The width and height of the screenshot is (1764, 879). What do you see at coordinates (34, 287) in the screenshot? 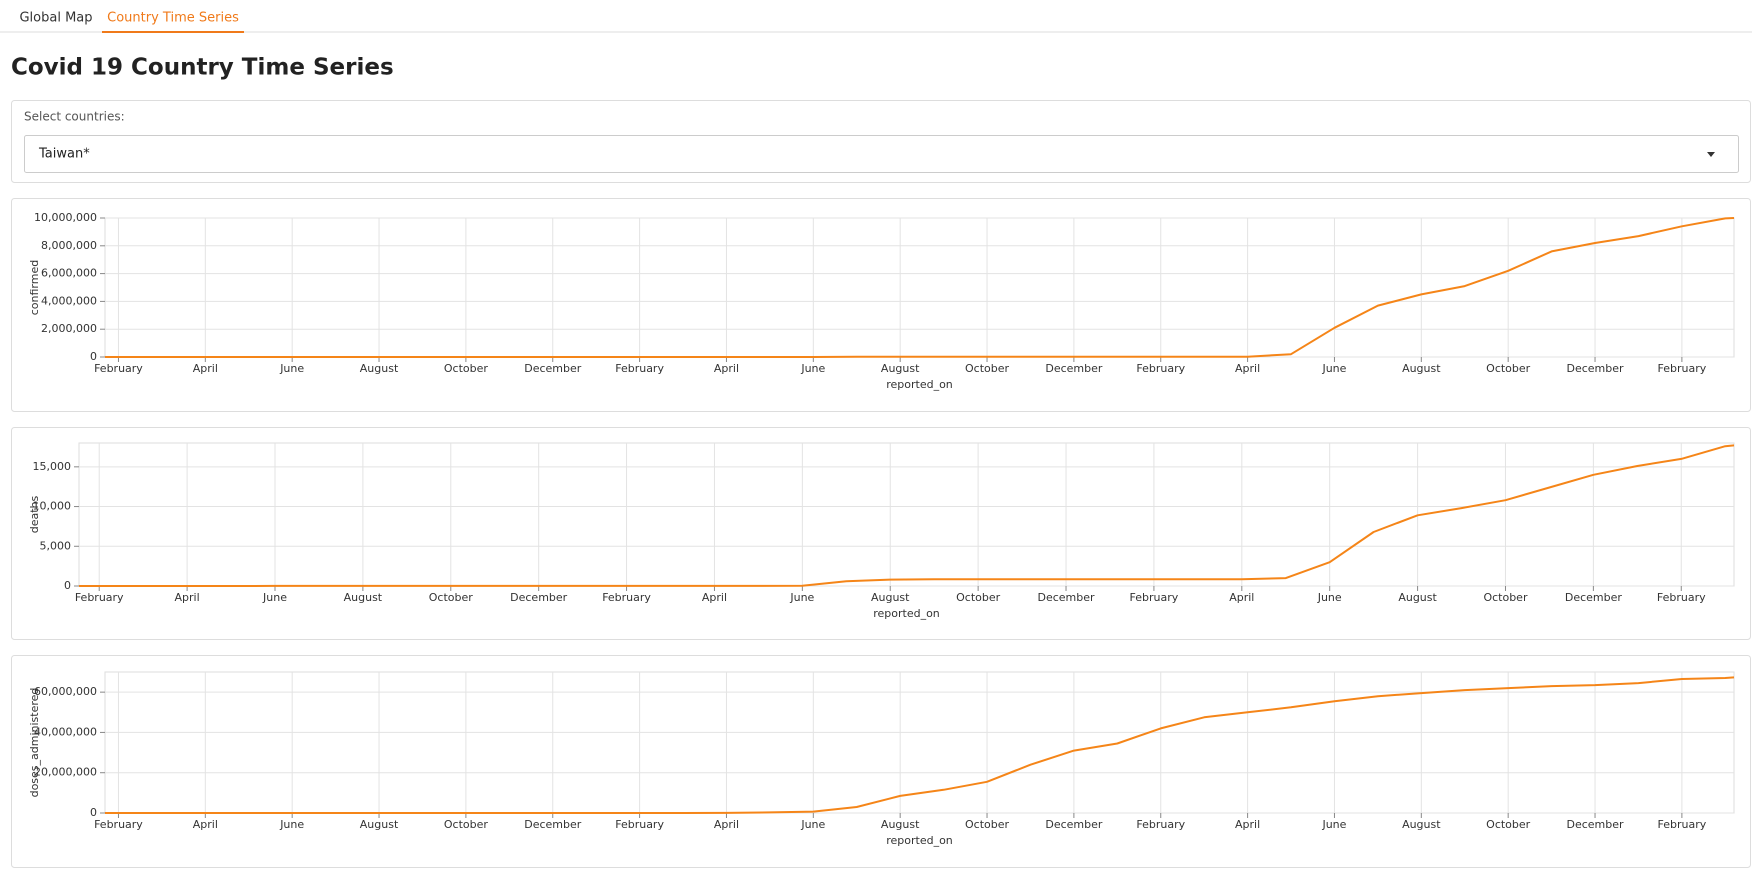
I see `y-axis-title: confirmed` at bounding box center [34, 287].